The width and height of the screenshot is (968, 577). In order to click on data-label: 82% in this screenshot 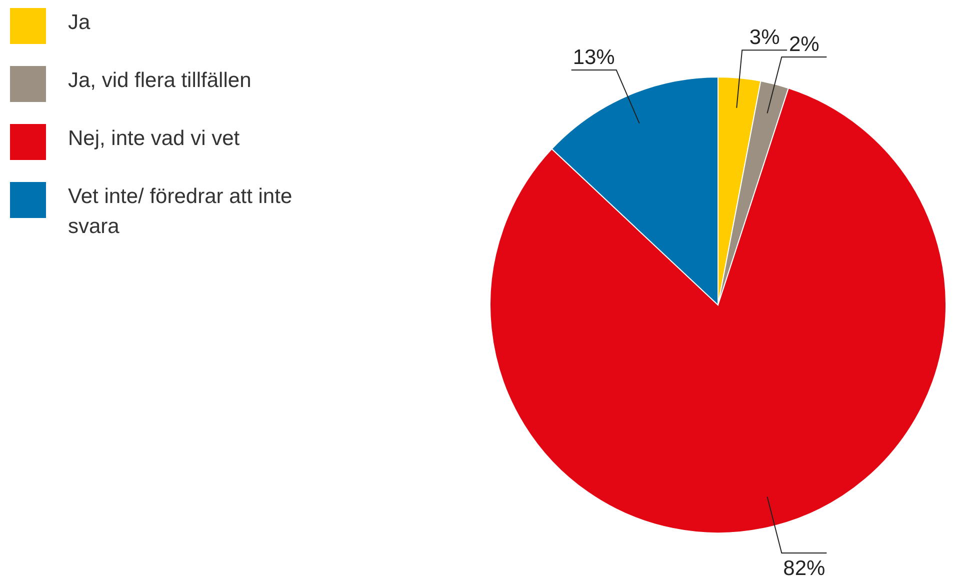, I will do `click(804, 566)`.